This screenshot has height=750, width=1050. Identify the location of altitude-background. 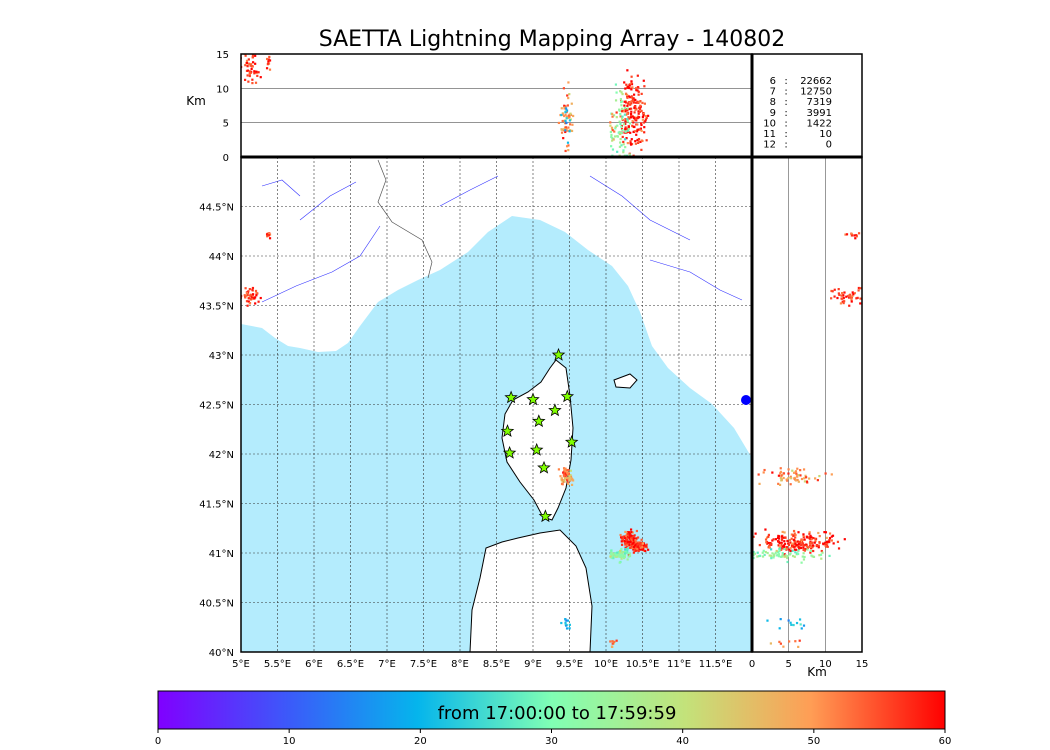
(496, 105).